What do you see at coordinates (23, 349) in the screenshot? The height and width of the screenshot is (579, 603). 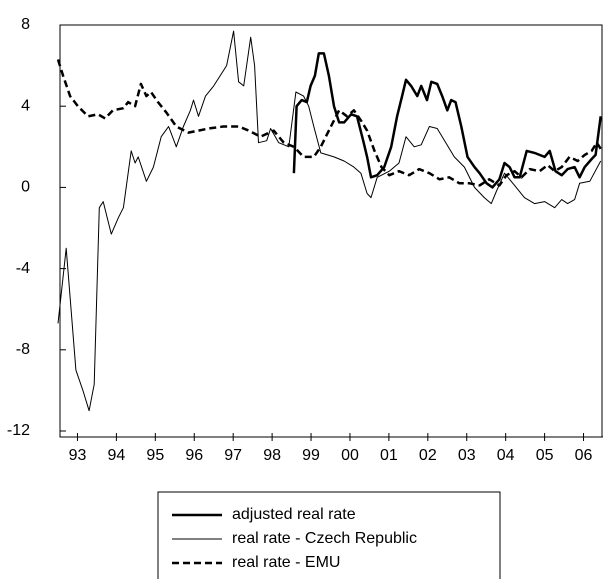 I see `y-tick-label: -8` at bounding box center [23, 349].